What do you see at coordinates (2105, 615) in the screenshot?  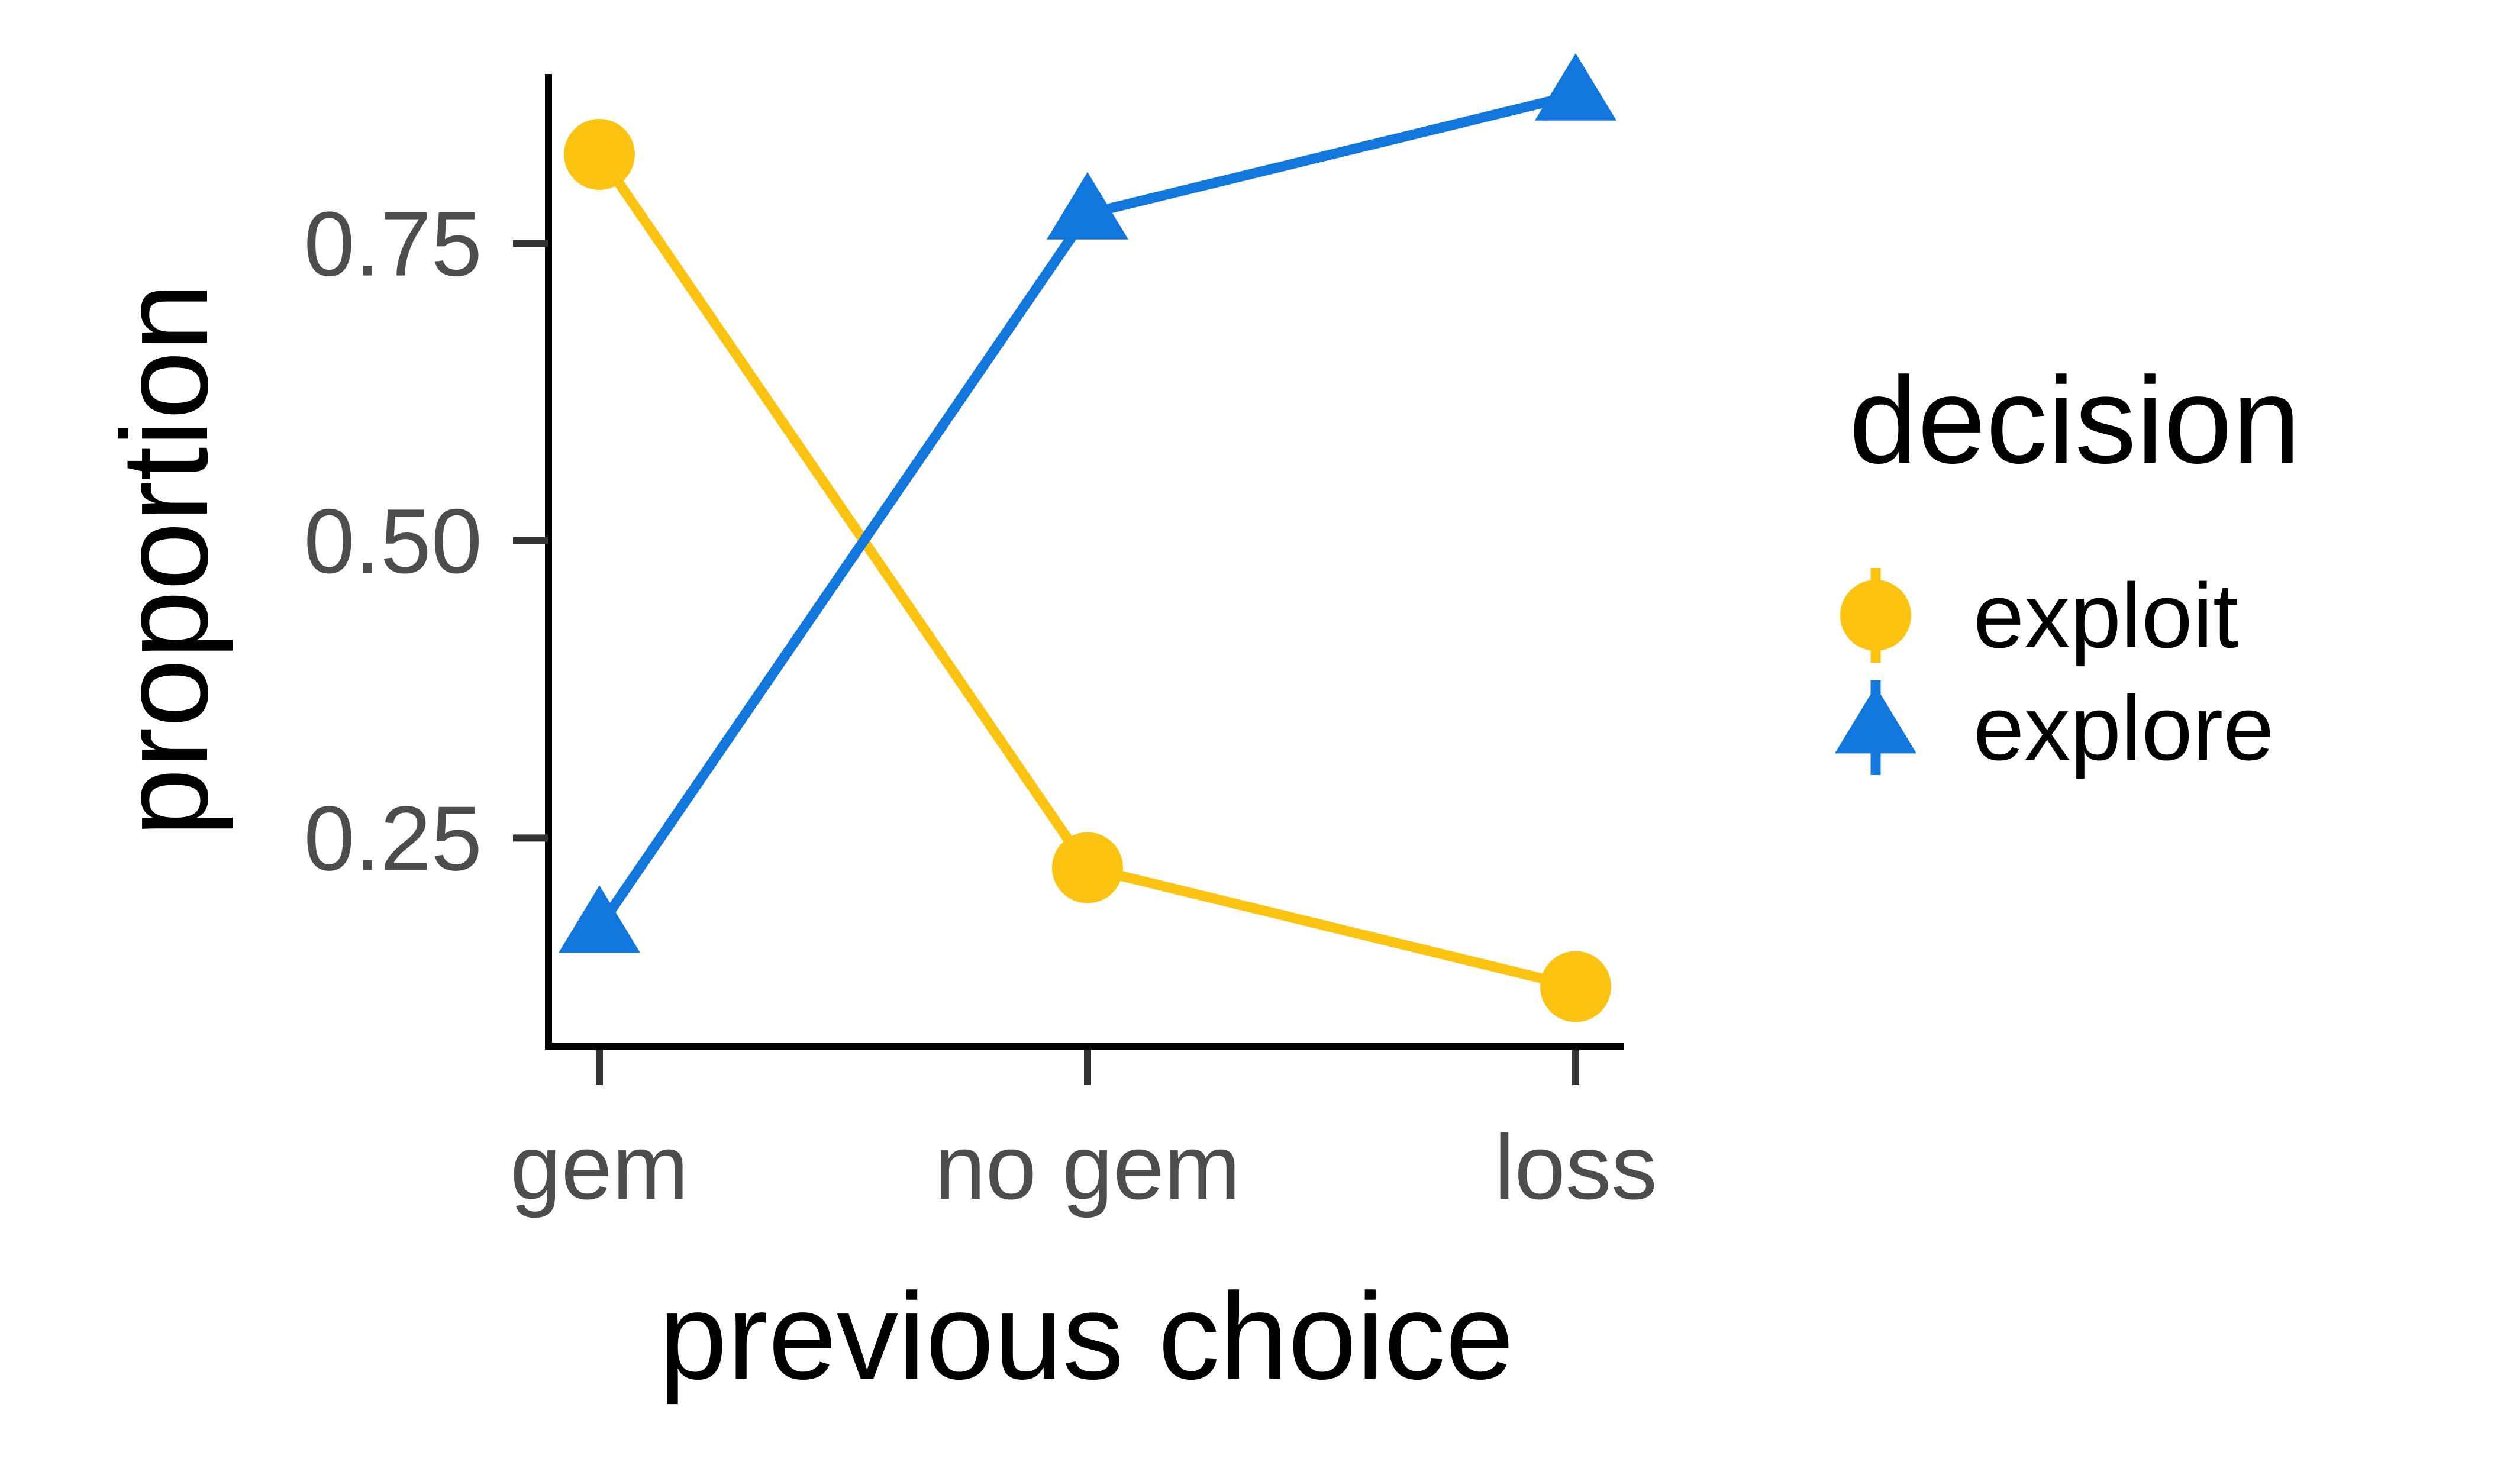 I see `legend-label: exploit` at bounding box center [2105, 615].